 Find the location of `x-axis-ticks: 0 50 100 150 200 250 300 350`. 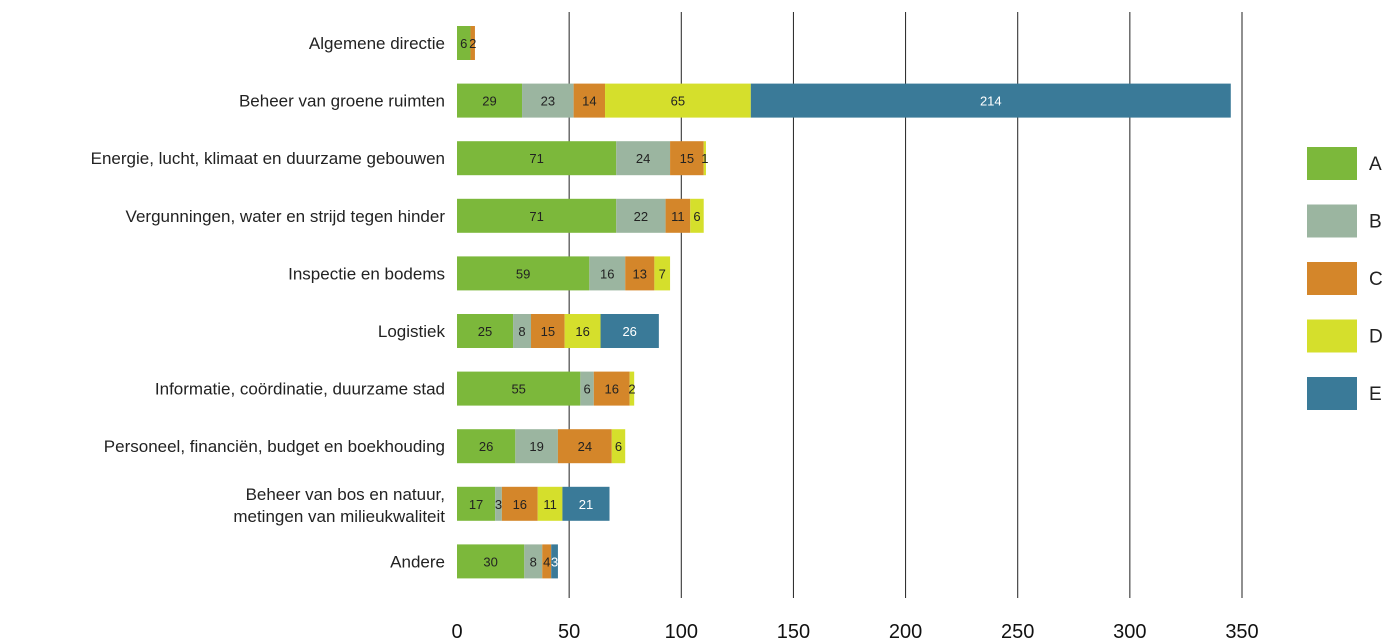

x-axis-ticks: 0 50 100 150 200 250 300 350 is located at coordinates (854, 630).